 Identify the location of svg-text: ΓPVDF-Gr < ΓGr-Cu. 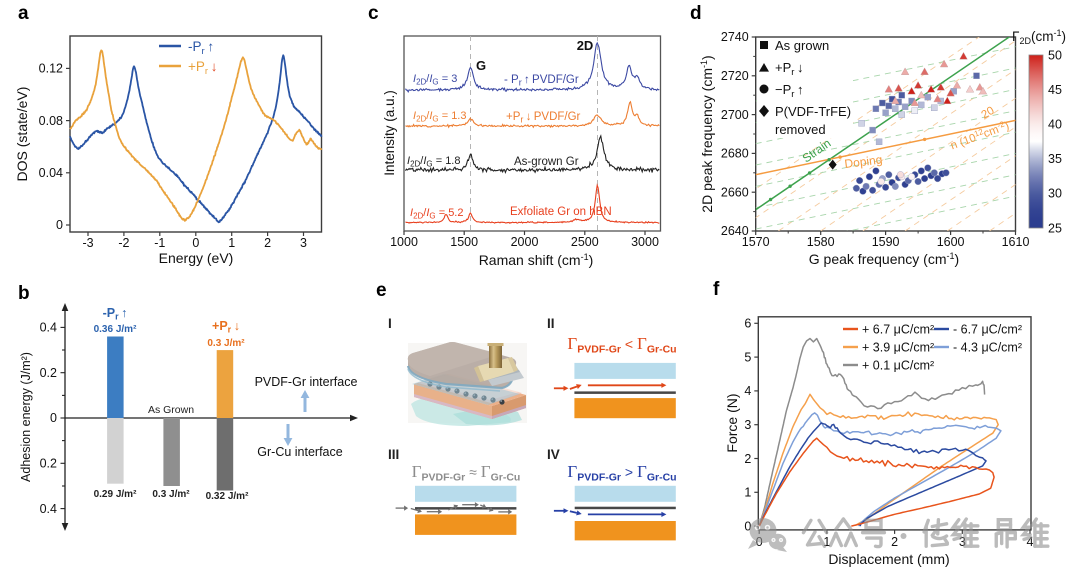
(621, 345).